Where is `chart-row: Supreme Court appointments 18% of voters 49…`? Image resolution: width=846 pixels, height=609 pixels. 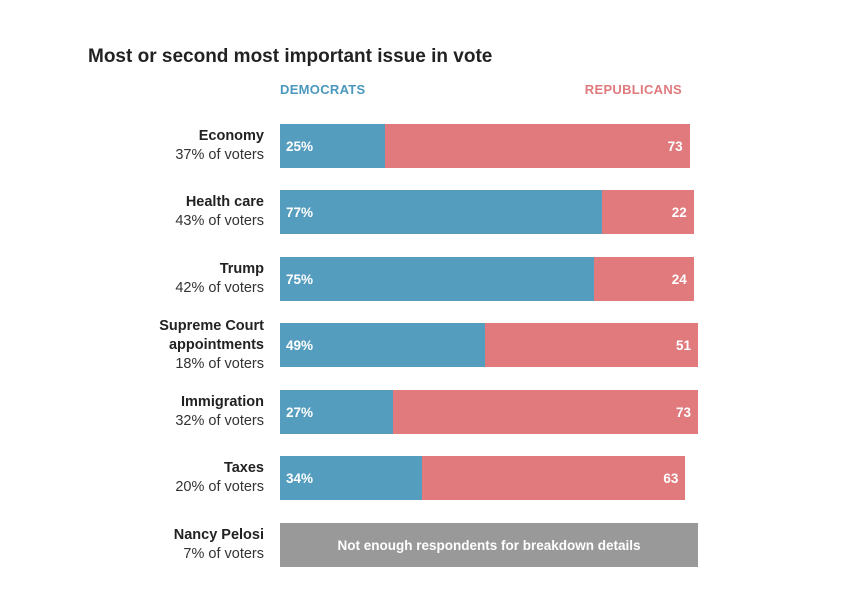 chart-row: Supreme Court appointments 18% of voters 49… is located at coordinates (423, 345).